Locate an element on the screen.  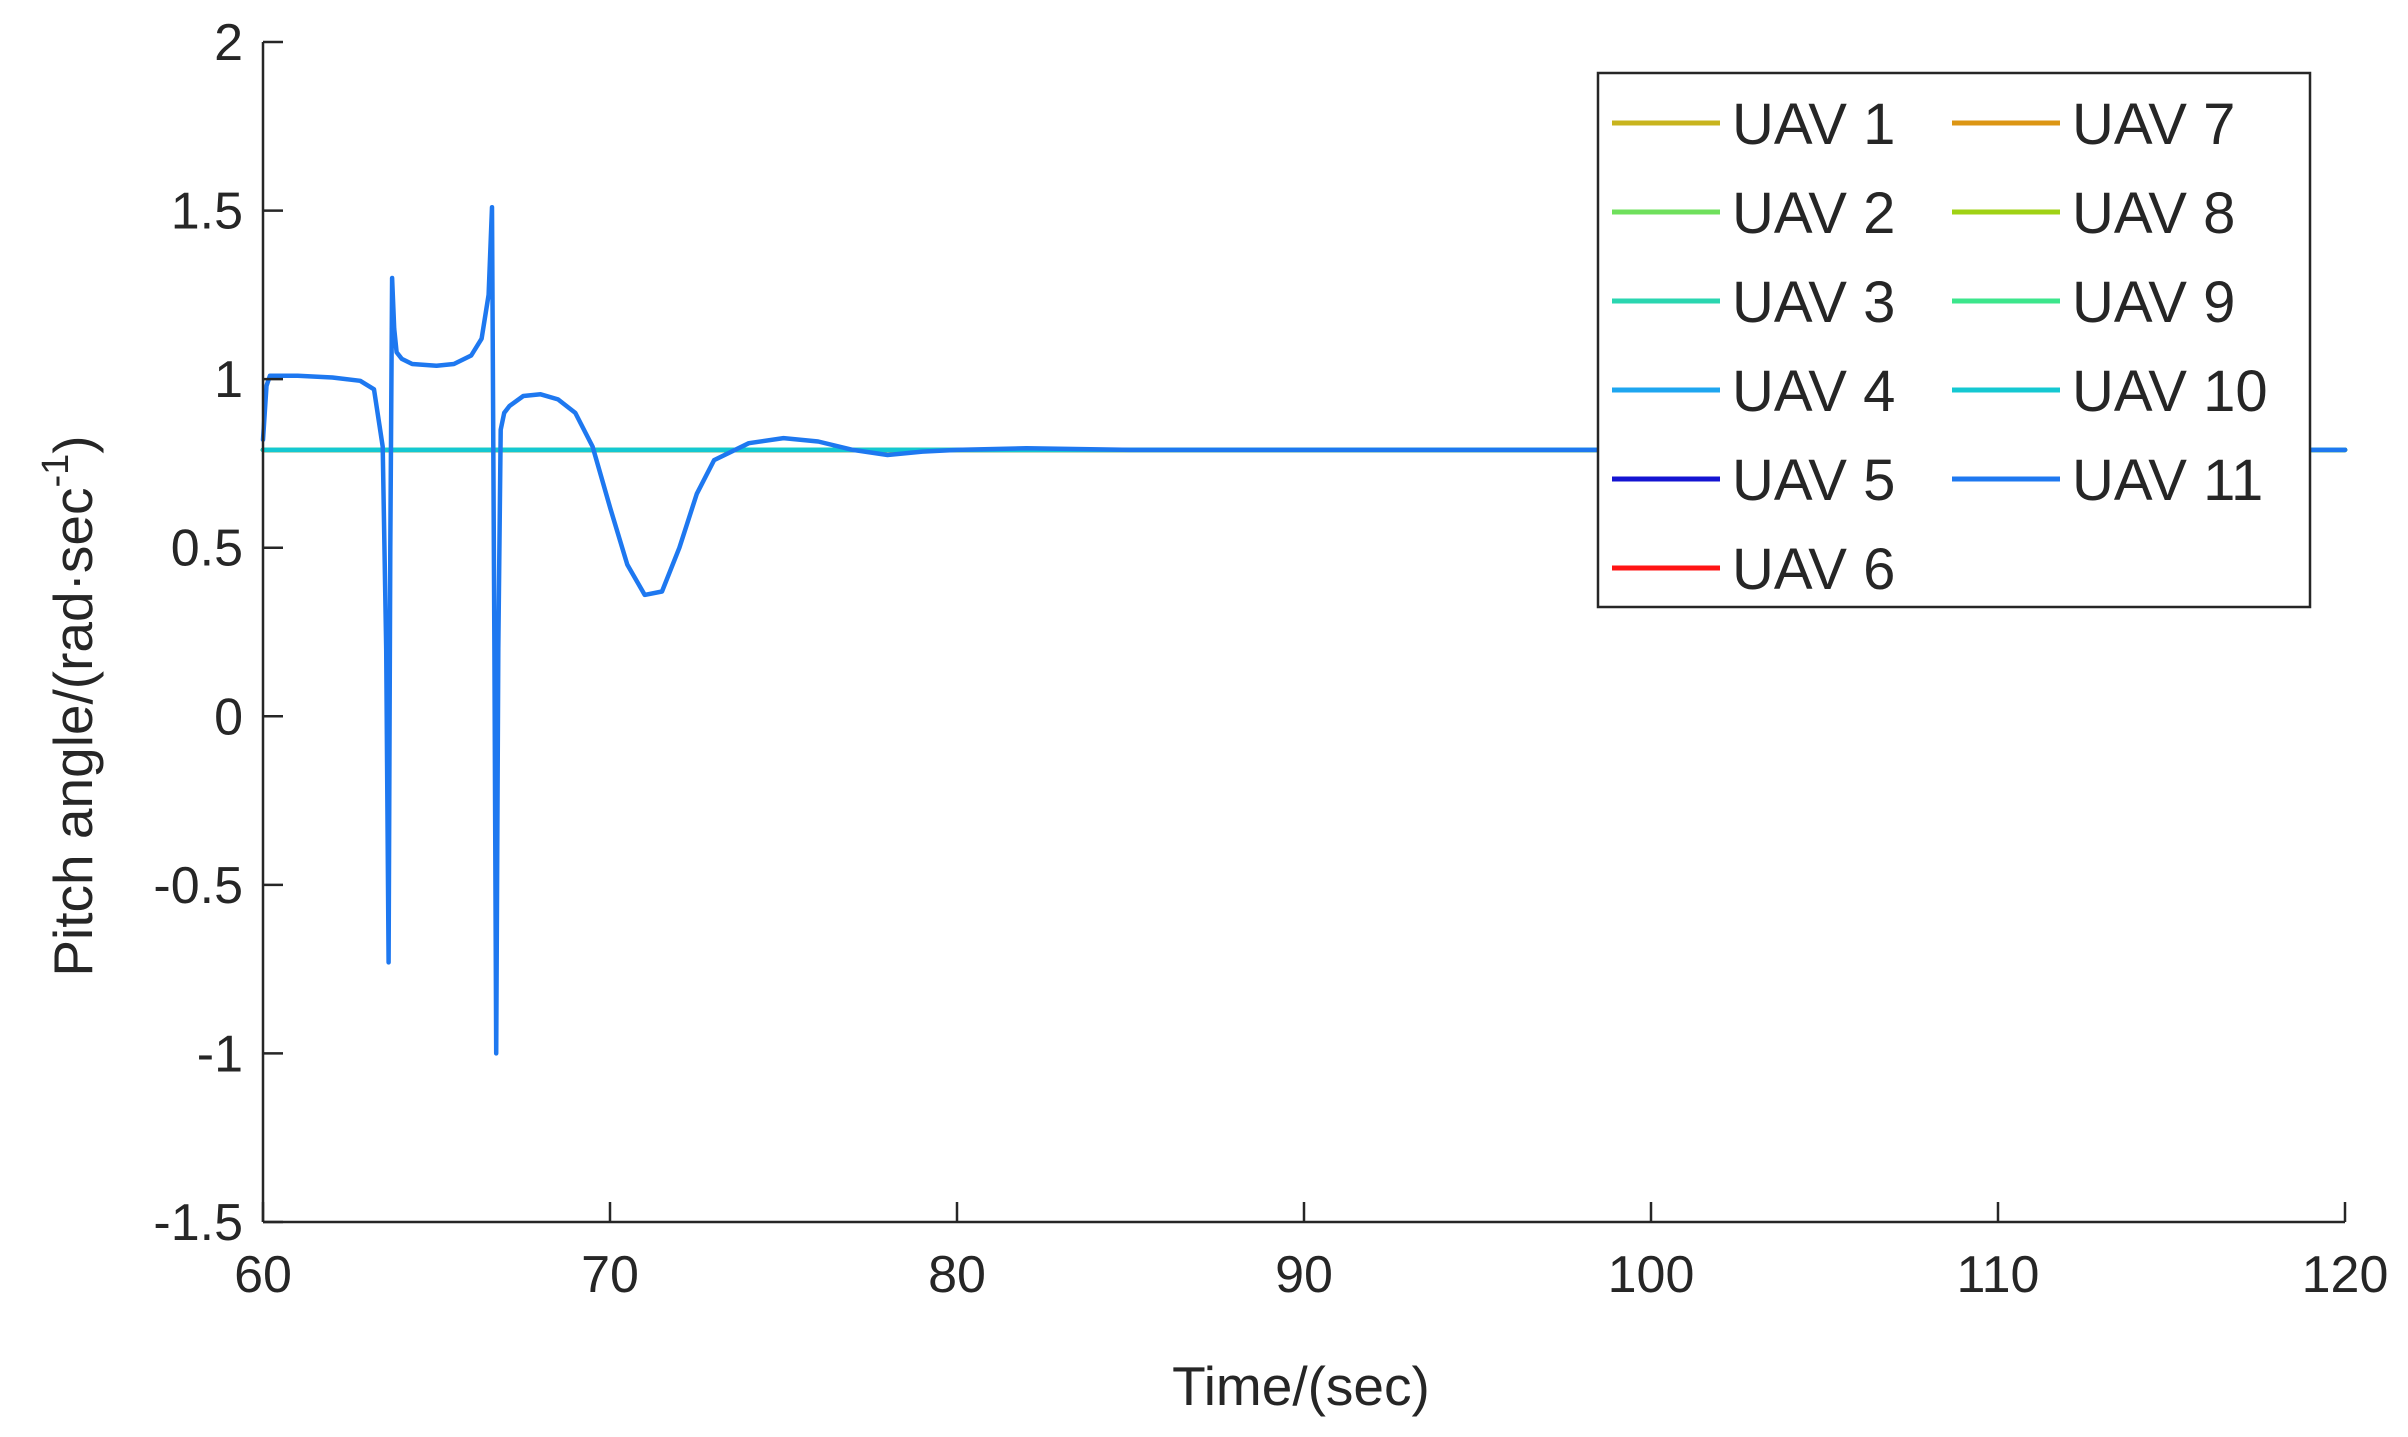
y-tick-label: 1 is located at coordinates (228, 380).